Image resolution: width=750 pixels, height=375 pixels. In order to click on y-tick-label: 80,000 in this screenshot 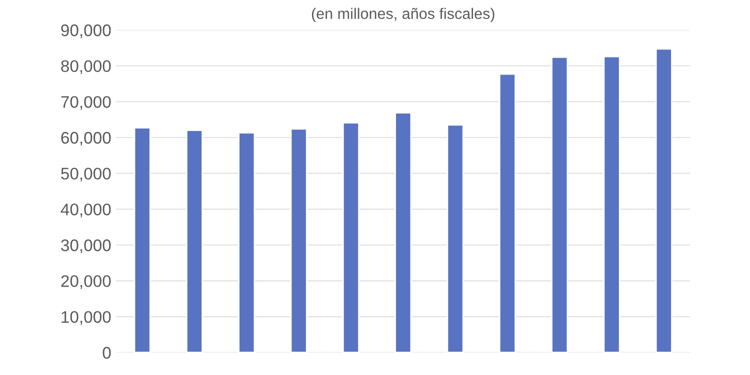, I will do `click(86, 67)`.